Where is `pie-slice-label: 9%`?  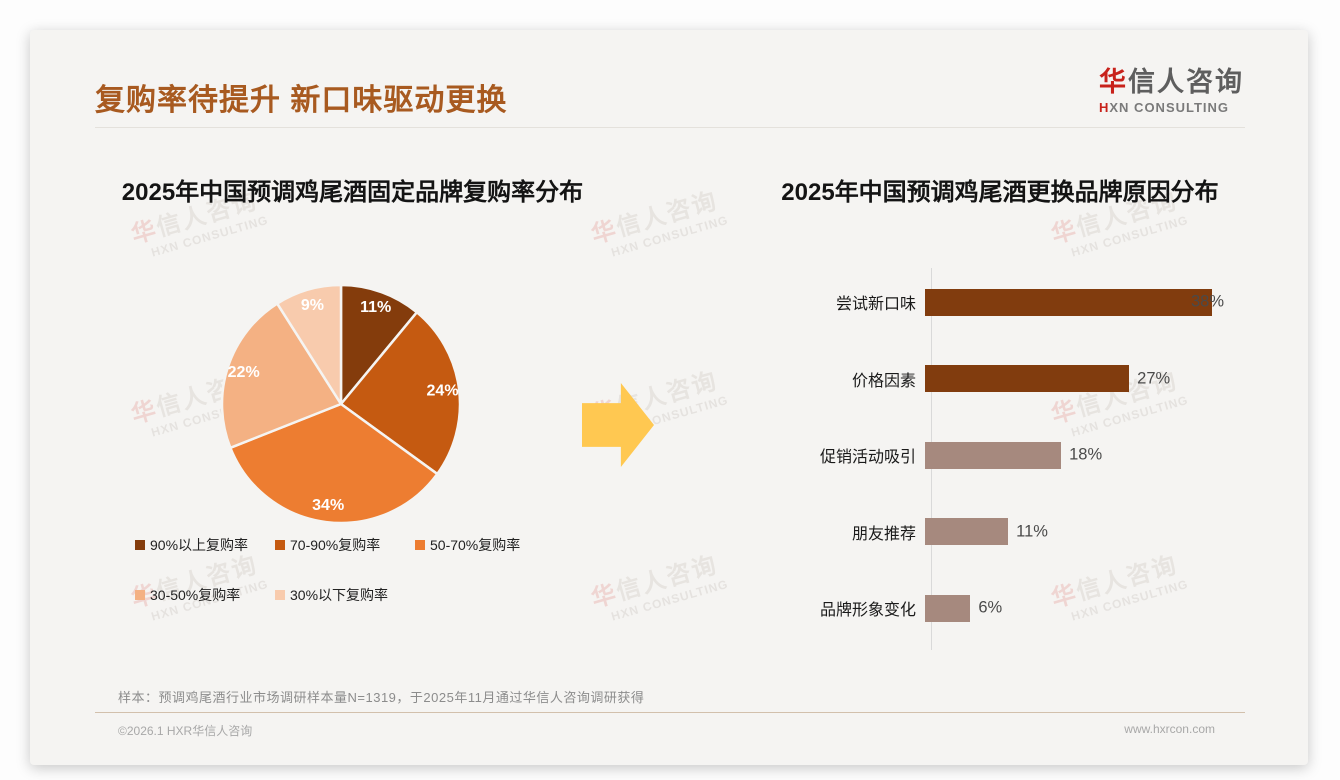 pie-slice-label: 9% is located at coordinates (312, 305).